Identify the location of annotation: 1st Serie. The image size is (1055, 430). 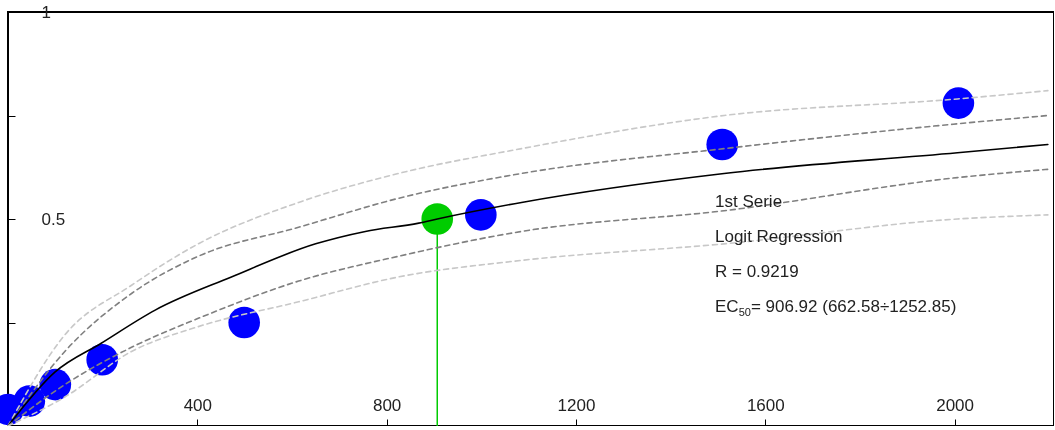
(749, 202).